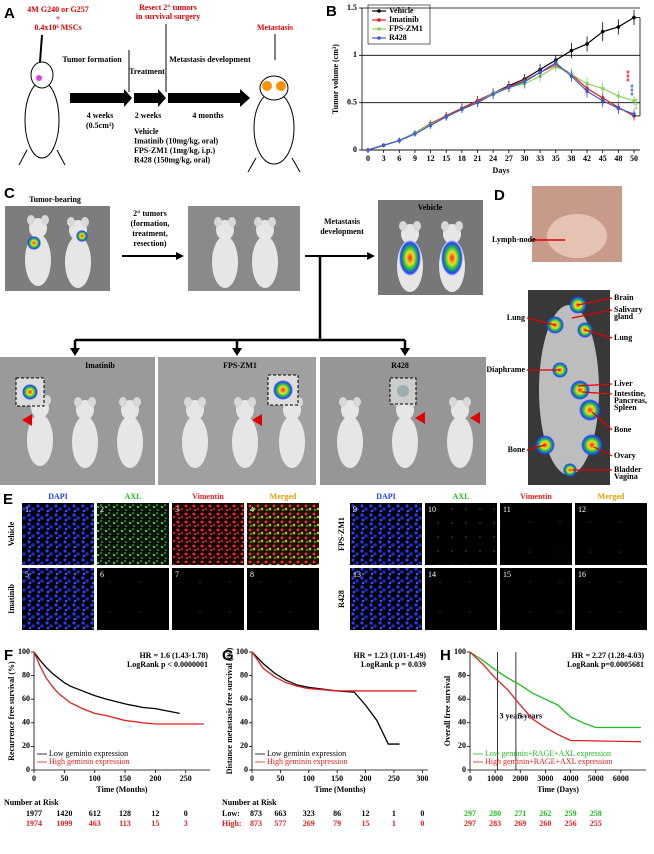 The image size is (654, 854). What do you see at coordinates (64, 778) in the screenshot?
I see `x-tick-label: 50` at bounding box center [64, 778].